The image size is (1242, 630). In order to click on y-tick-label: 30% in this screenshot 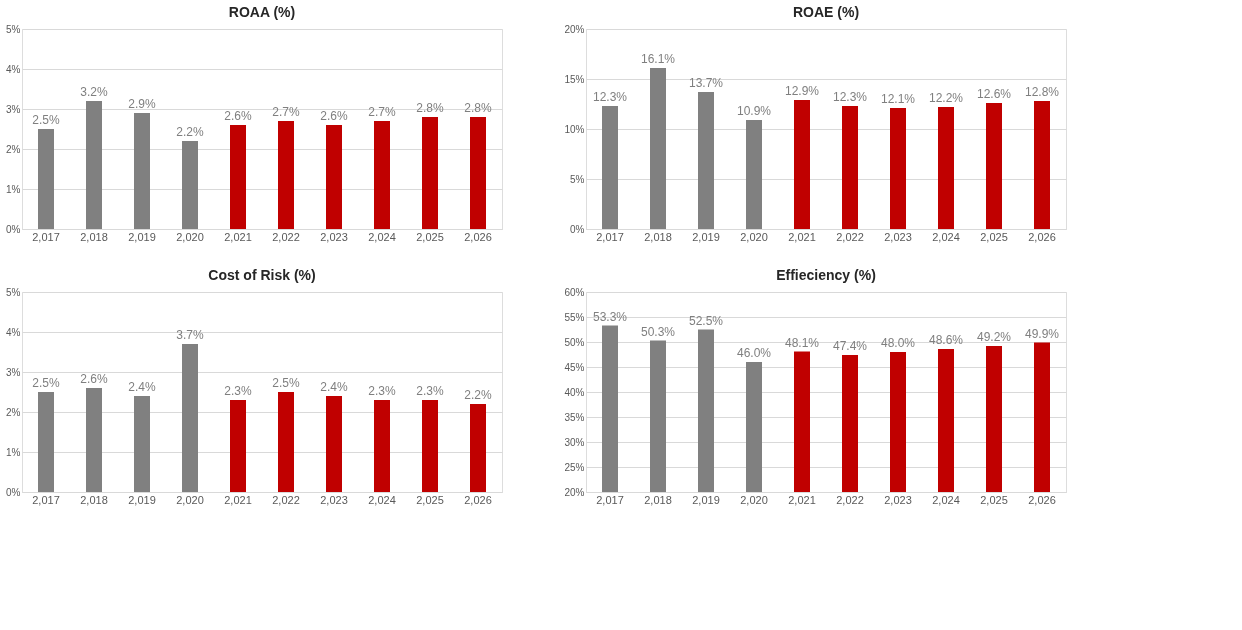, I will do `click(574, 442)`.